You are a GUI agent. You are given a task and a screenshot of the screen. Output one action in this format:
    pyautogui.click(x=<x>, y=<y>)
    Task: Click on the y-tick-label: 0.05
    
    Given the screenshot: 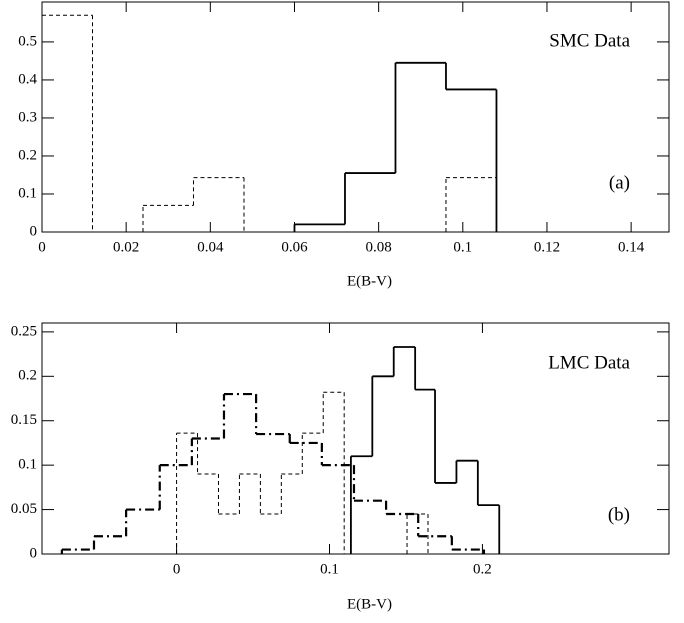 What is the action you would take?
    pyautogui.click(x=24, y=509)
    